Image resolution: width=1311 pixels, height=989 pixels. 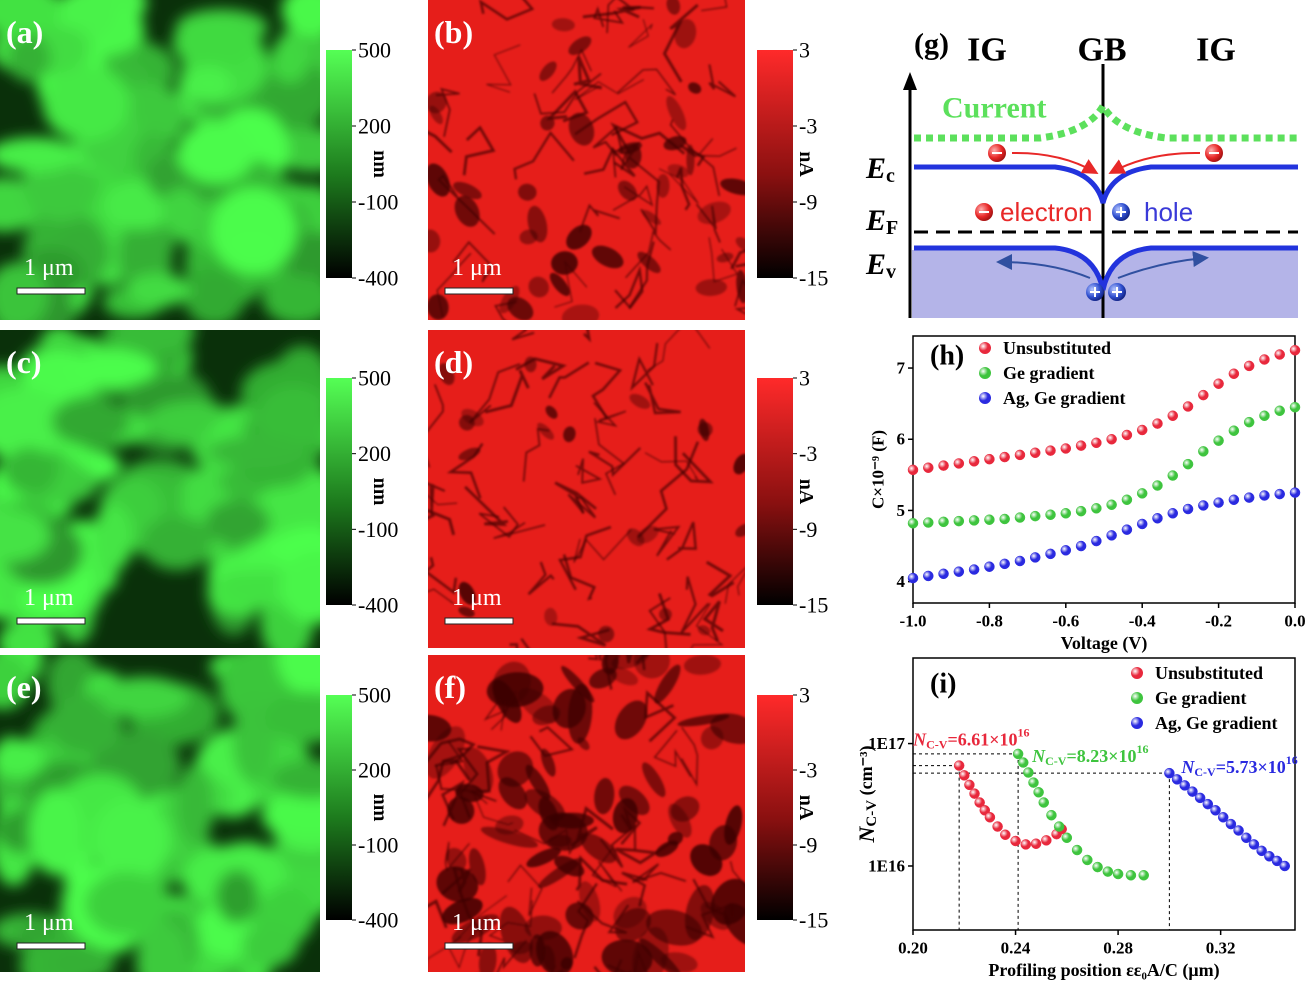 I want to click on level-subscript: c, so click(x=890, y=176).